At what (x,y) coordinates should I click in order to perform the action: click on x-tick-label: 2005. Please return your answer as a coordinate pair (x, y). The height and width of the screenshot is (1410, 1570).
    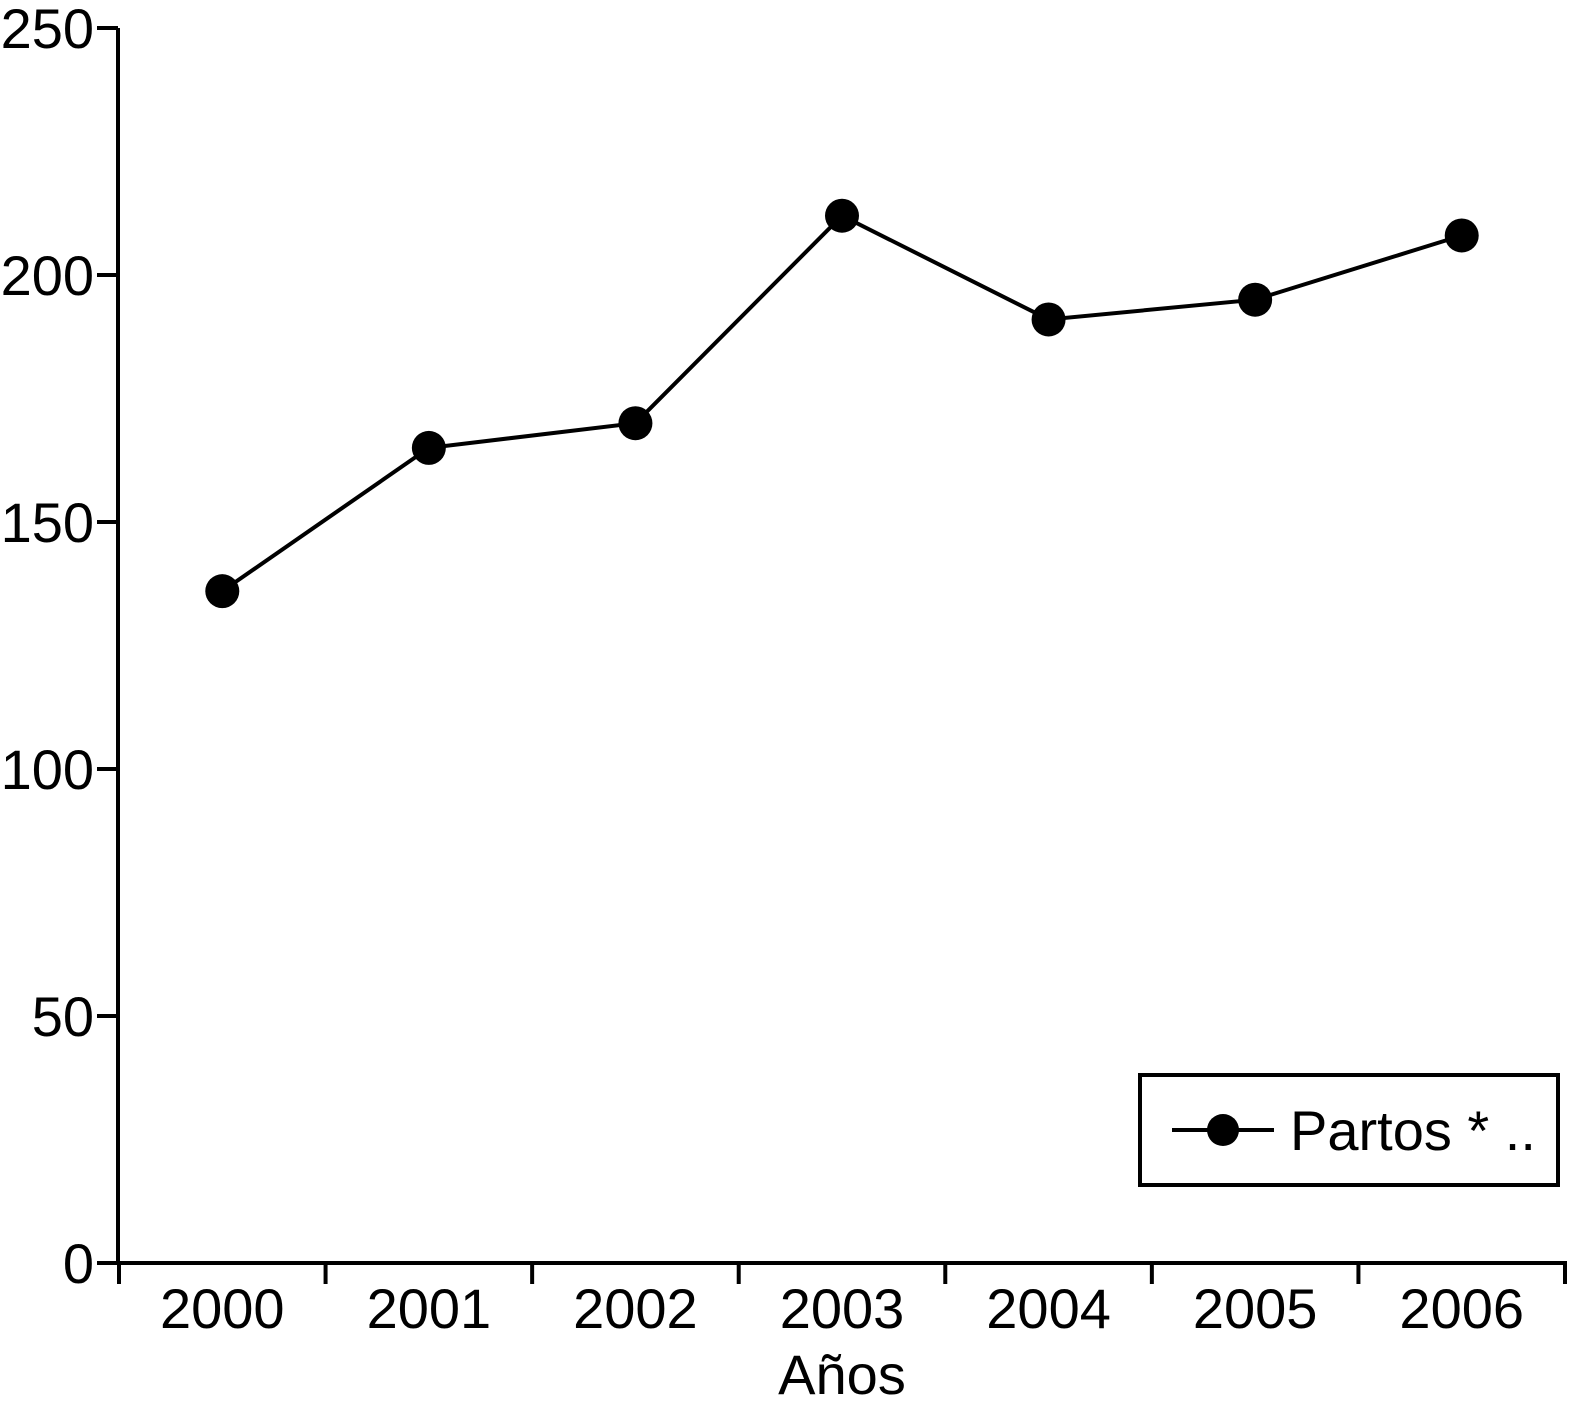
    Looking at the image, I should click on (1255, 1308).